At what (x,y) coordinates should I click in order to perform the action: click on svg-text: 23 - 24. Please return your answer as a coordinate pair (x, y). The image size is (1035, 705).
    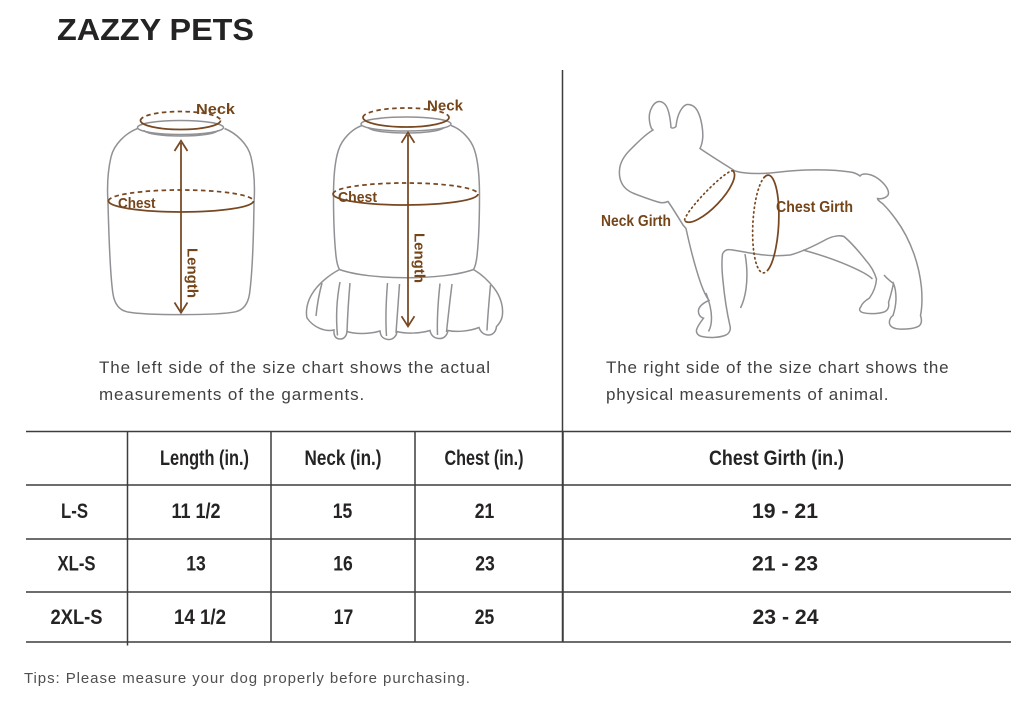
    Looking at the image, I should click on (786, 617).